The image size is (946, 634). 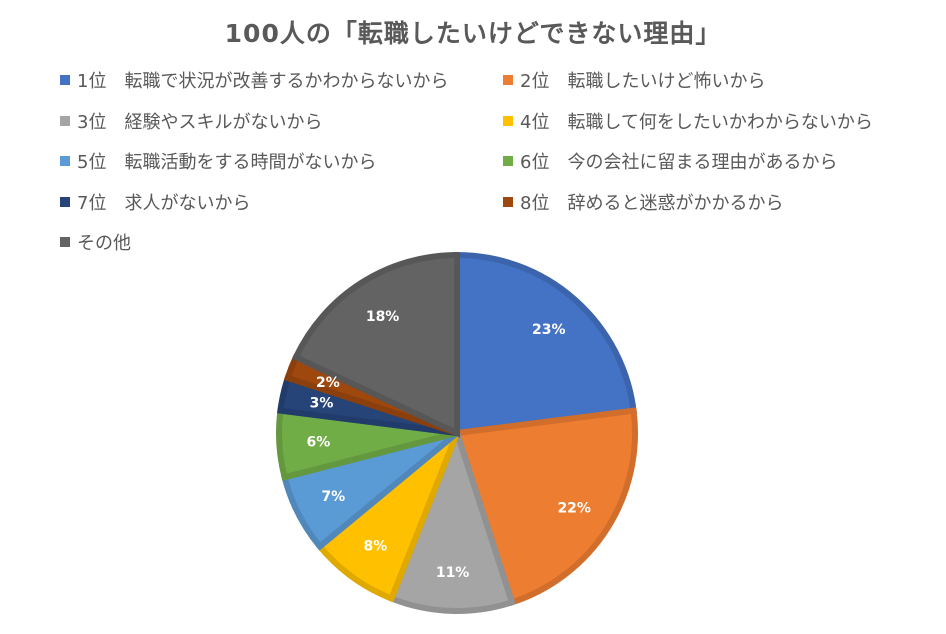 What do you see at coordinates (696, 122) in the screenshot?
I see `legend-label: 4位 転職して何をしたいかわからないから` at bounding box center [696, 122].